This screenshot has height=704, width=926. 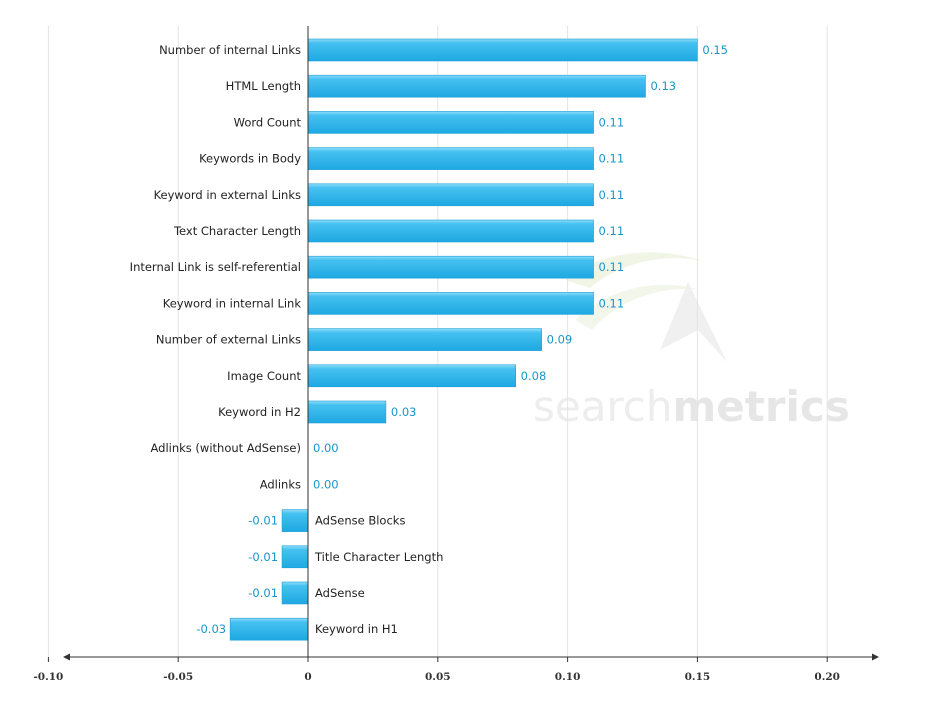 What do you see at coordinates (280, 484) in the screenshot?
I see `category-label: Adlinks` at bounding box center [280, 484].